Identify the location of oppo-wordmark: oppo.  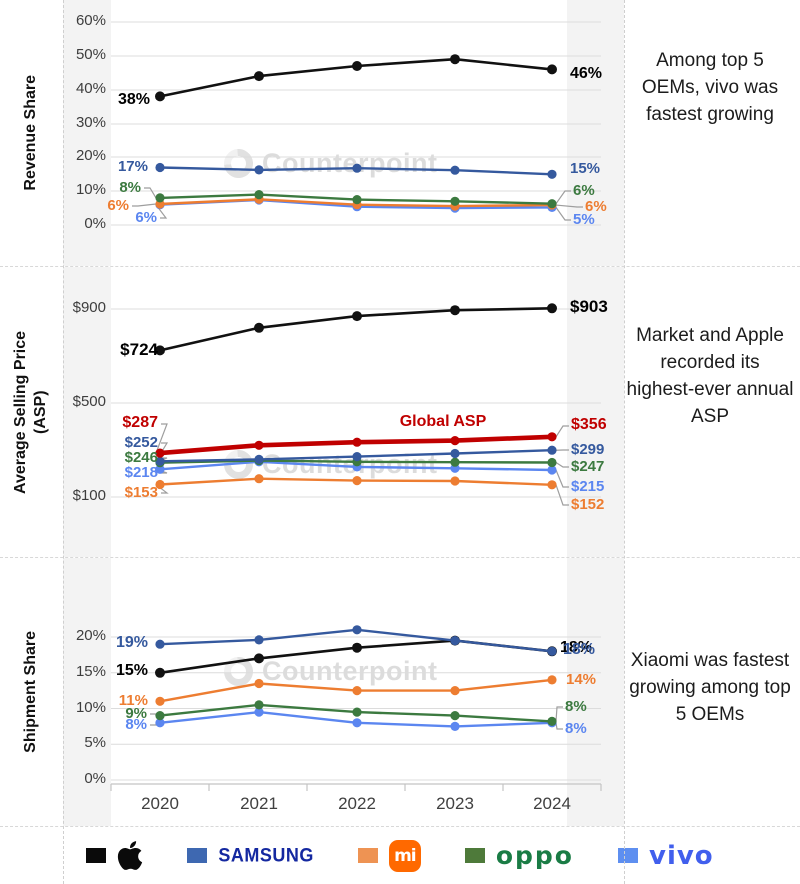
(534, 855).